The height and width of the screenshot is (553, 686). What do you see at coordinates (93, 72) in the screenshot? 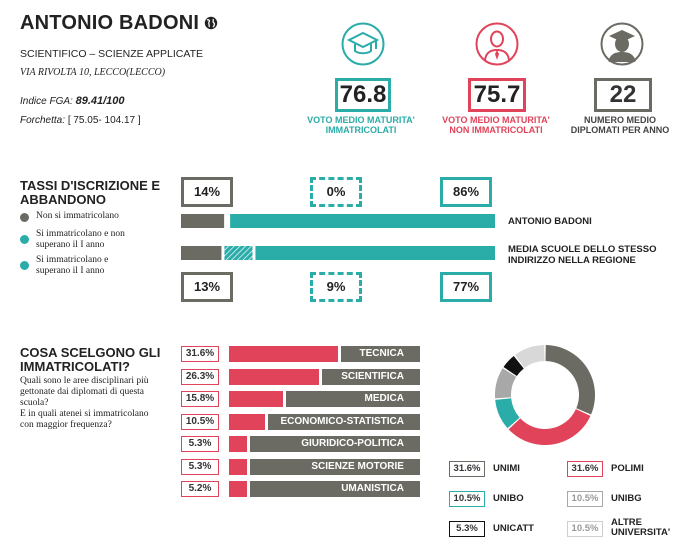
I see `school-address: VIA RIVOLTA 10, LECCO(LECCO)` at bounding box center [93, 72].